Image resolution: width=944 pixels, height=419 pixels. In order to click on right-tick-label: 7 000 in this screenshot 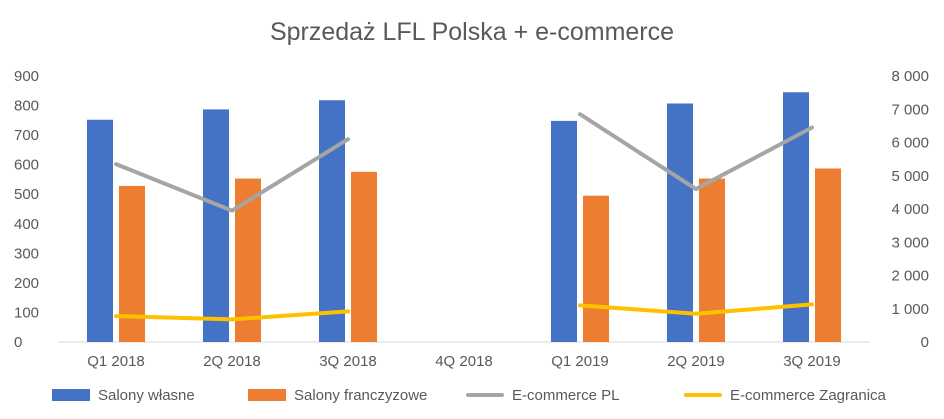, I will do `click(910, 109)`.